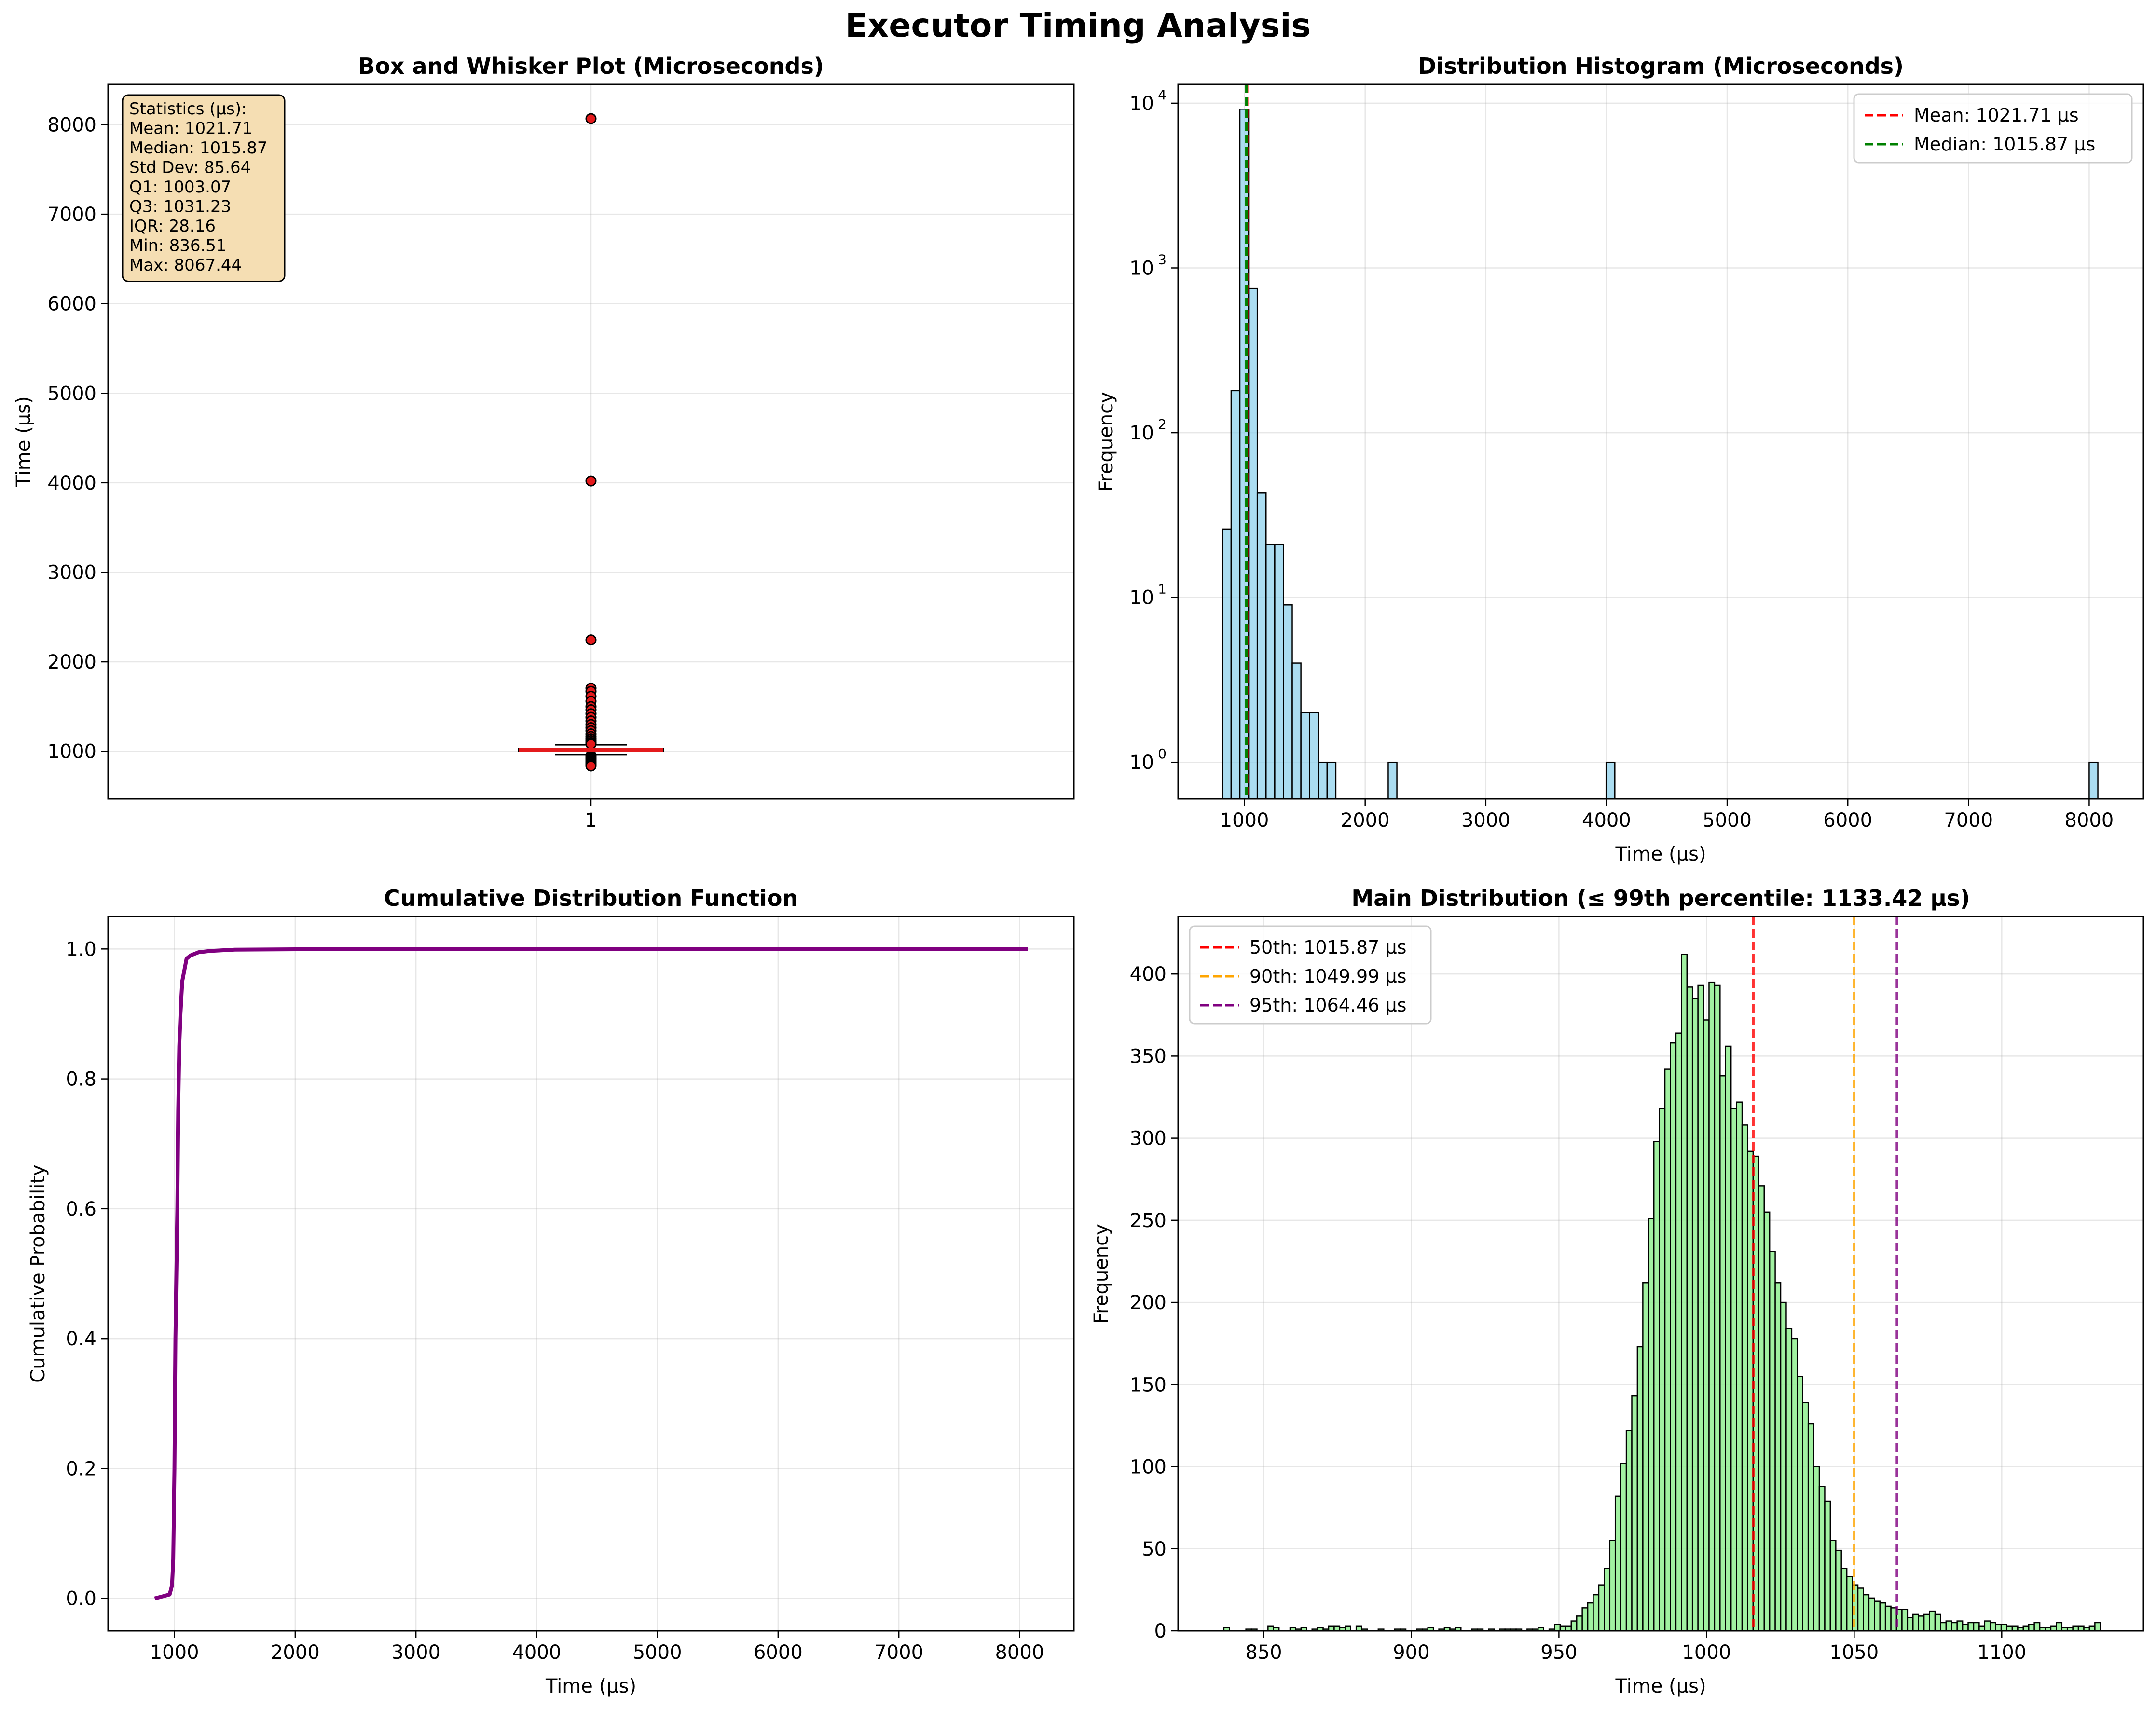 The height and width of the screenshot is (1709, 2156). What do you see at coordinates (658, 1652) in the screenshot?
I see `cdf-xtick-label: 5000` at bounding box center [658, 1652].